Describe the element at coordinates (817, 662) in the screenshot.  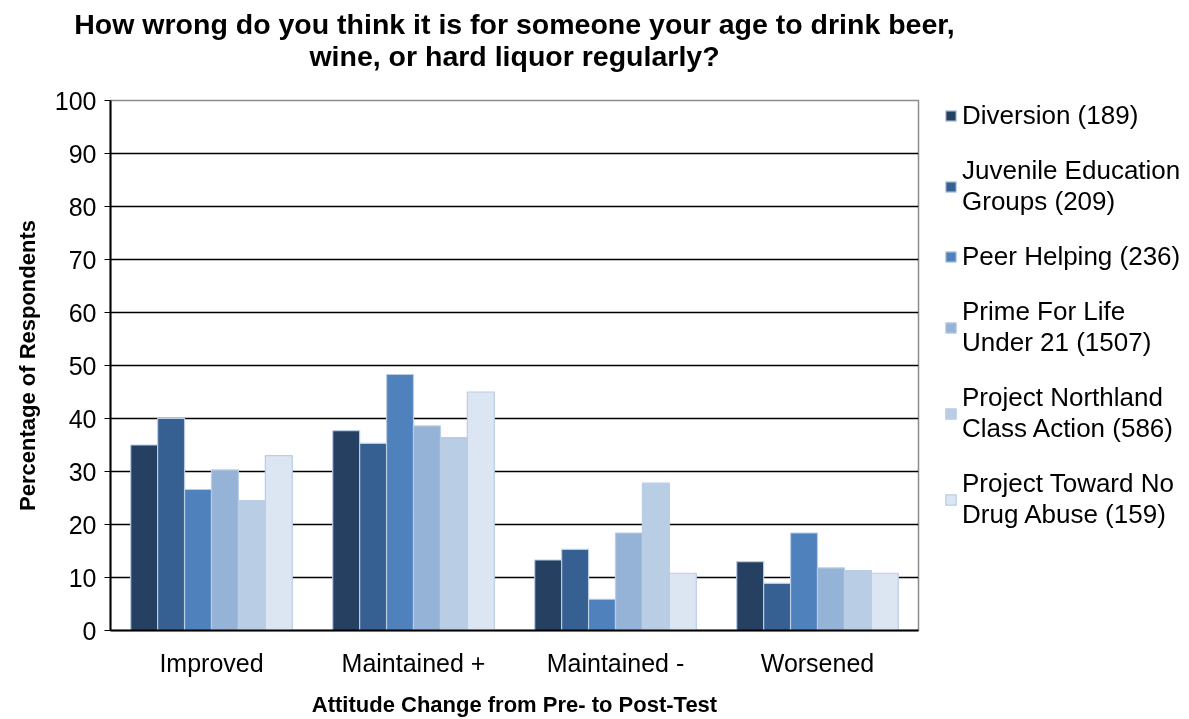
I see `x-tick-label: Worsened` at that location.